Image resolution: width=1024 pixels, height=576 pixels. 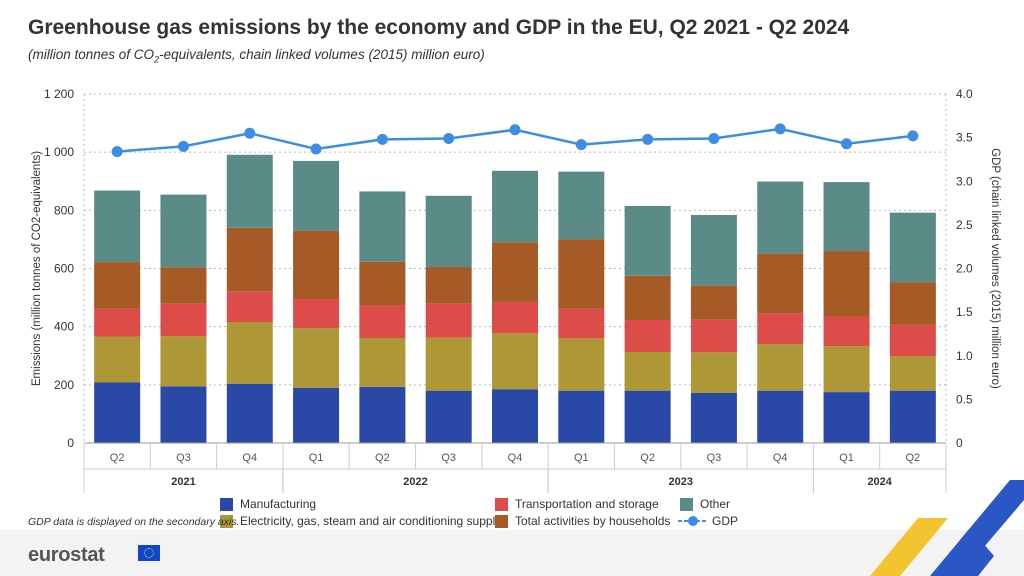 What do you see at coordinates (725, 521) in the screenshot?
I see `legend-label: GDP` at bounding box center [725, 521].